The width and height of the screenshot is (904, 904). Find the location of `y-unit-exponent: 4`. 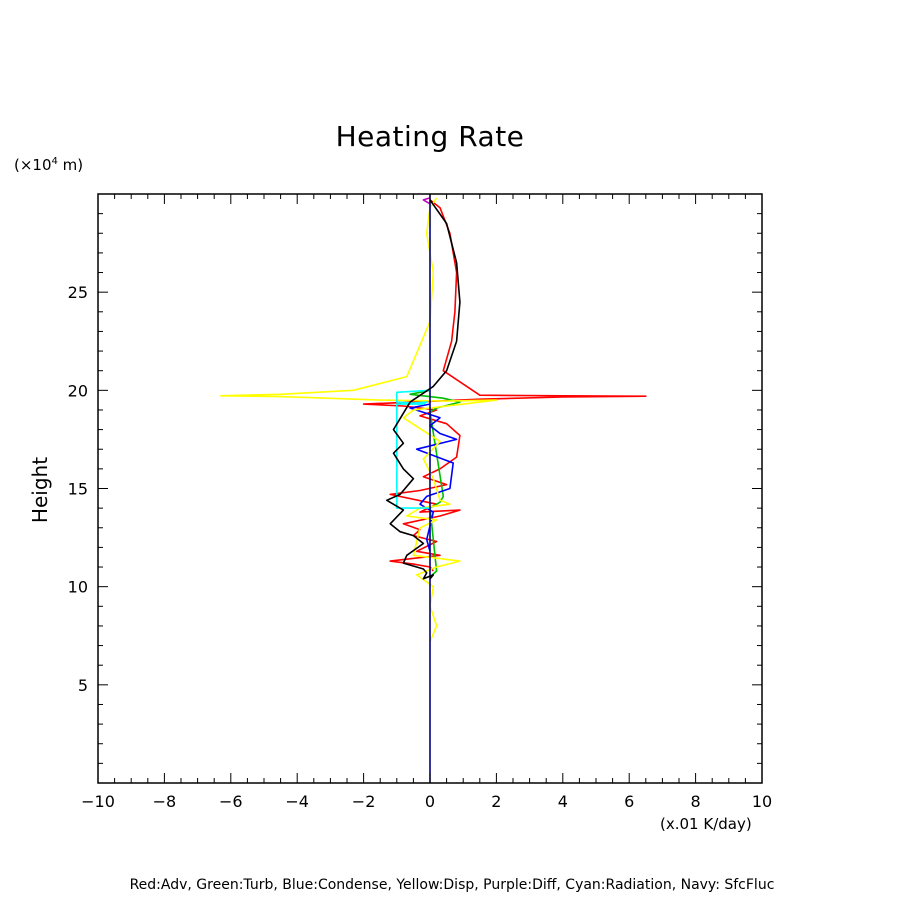

y-unit-exponent: 4 is located at coordinates (54, 161).